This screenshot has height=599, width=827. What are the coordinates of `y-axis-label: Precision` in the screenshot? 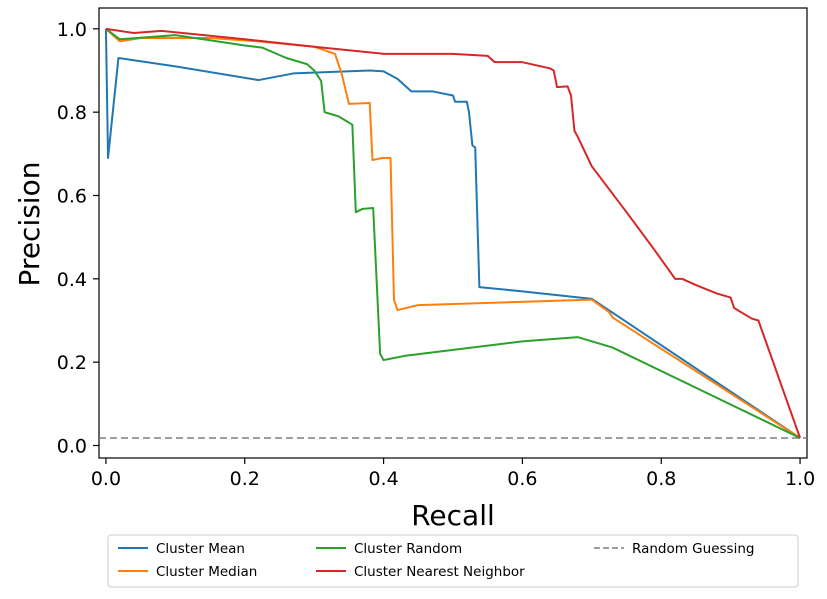 It's located at (29, 224).